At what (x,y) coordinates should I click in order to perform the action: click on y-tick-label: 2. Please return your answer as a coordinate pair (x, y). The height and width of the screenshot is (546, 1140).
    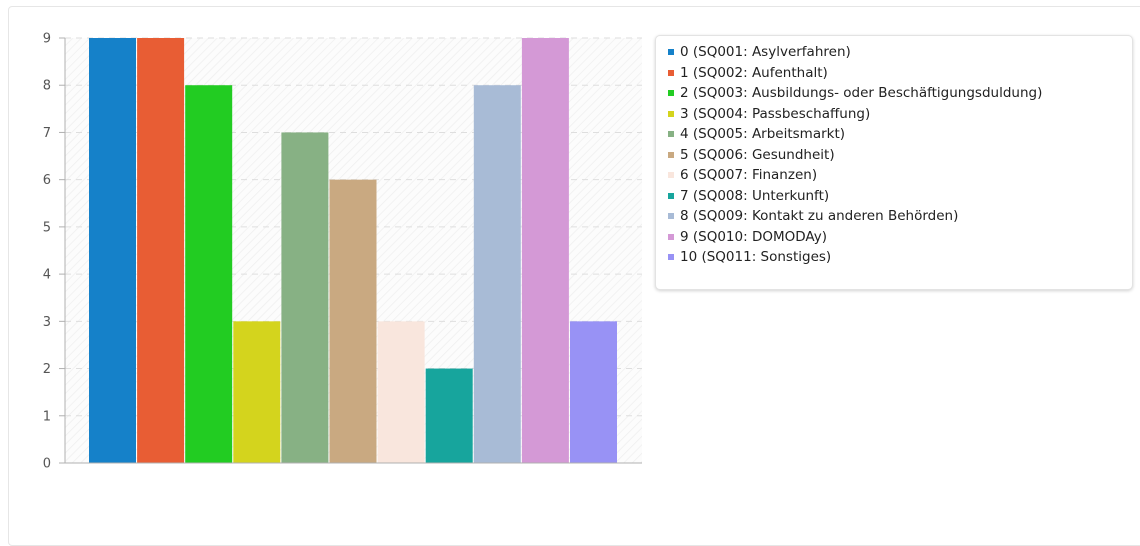
    Looking at the image, I should click on (47, 369).